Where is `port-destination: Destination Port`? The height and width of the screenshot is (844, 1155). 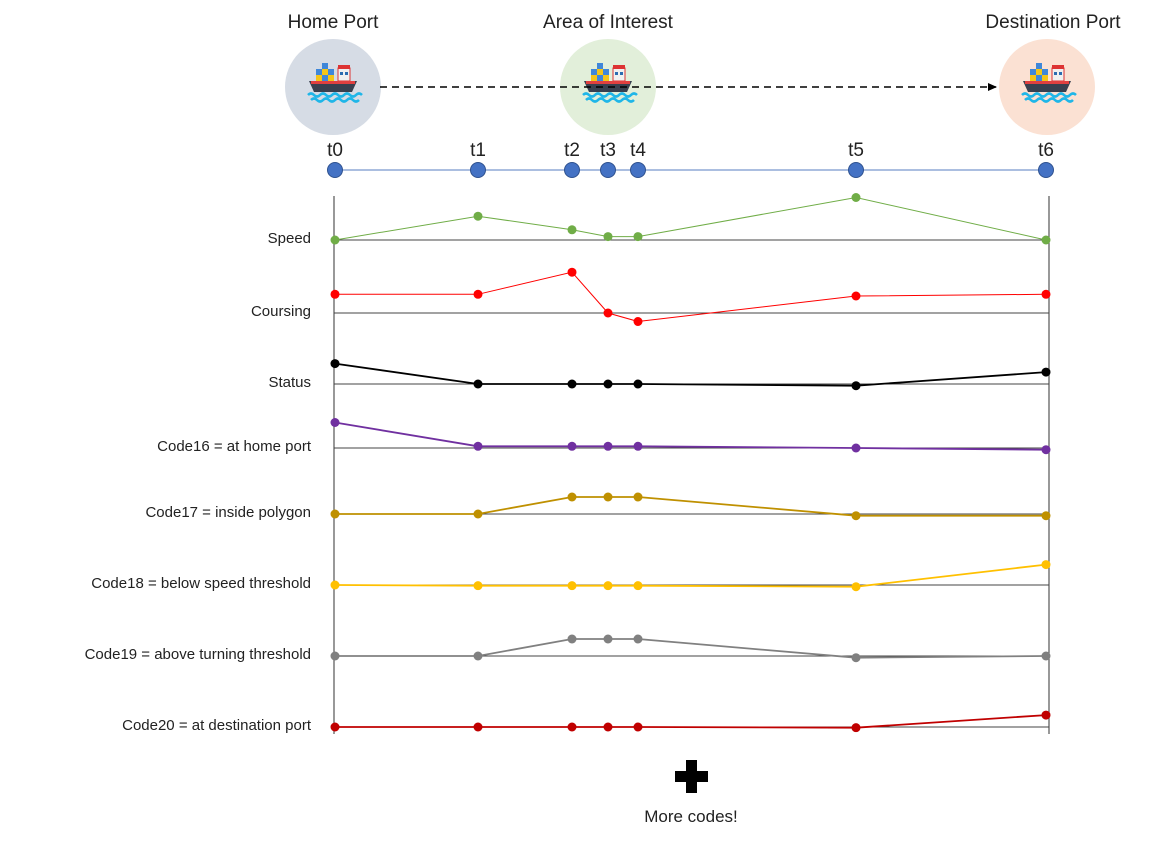 port-destination: Destination Port is located at coordinates (1053, 73).